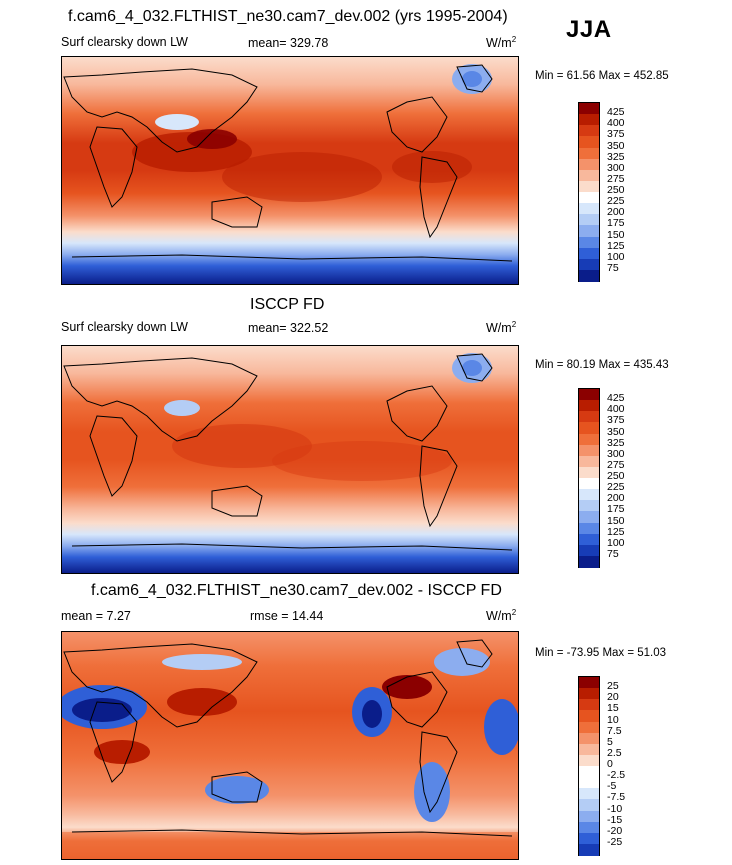 The width and height of the screenshot is (732, 865). Describe the element at coordinates (288, 328) in the screenshot. I see `panel2-mean: mean= 322.52` at that location.